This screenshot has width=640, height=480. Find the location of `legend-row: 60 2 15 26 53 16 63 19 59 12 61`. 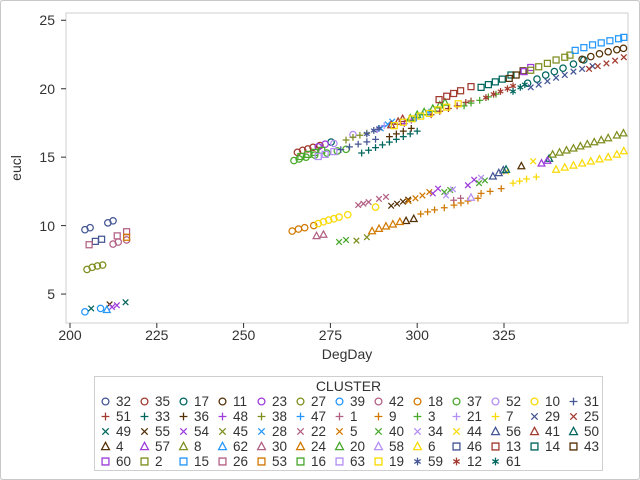

legend-row: 60 2 15 26 53 16 63 19 59 12 61 is located at coordinates (348, 461).